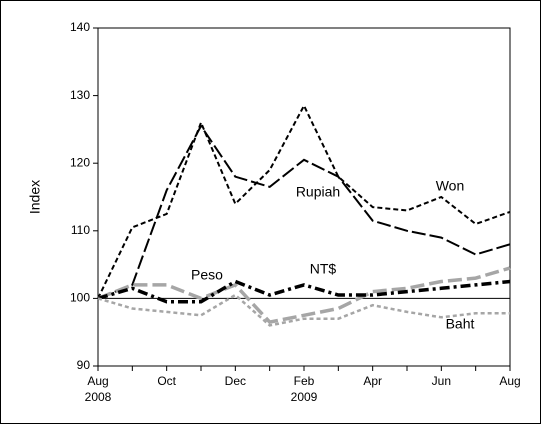 This screenshot has width=541, height=424. What do you see at coordinates (460, 324) in the screenshot?
I see `series-label: Baht` at bounding box center [460, 324].